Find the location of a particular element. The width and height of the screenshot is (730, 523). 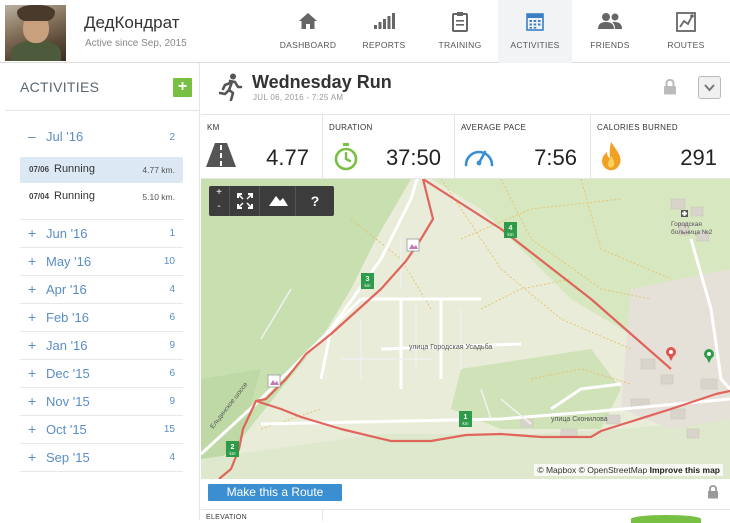

month-group: + Nov '15 9 is located at coordinates (101, 402).